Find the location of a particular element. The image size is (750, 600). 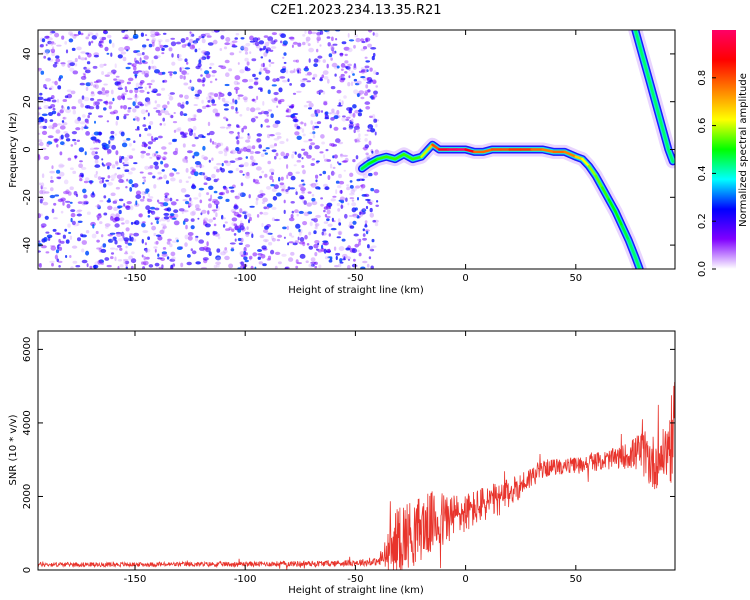

spectrogram-x-tick-label: -100 is located at coordinates (245, 278).